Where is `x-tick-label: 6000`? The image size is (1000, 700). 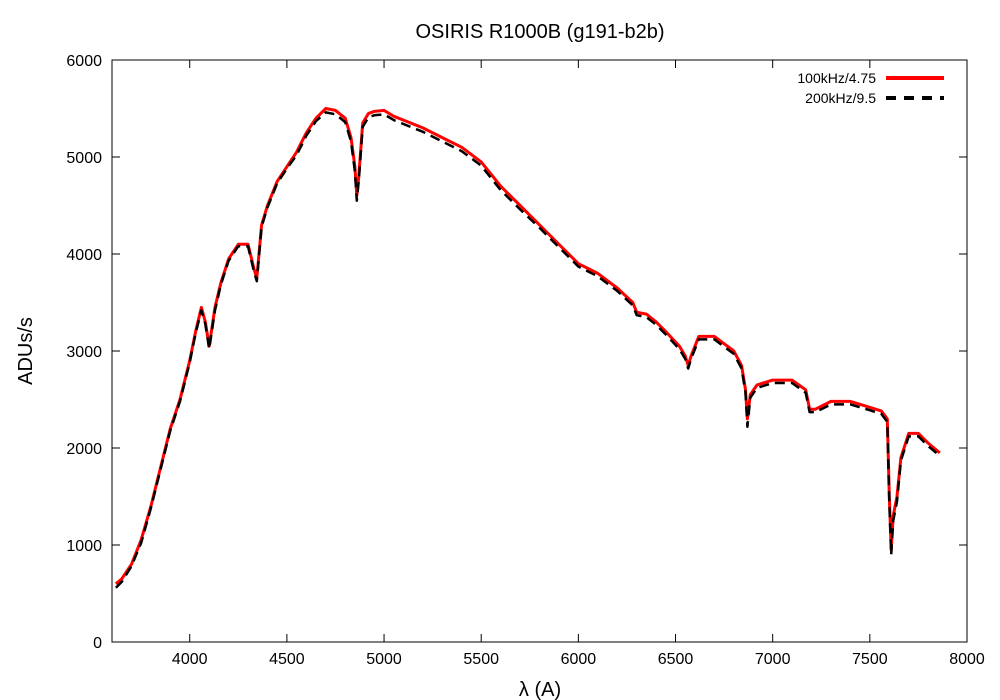 x-tick-label: 6000 is located at coordinates (579, 659).